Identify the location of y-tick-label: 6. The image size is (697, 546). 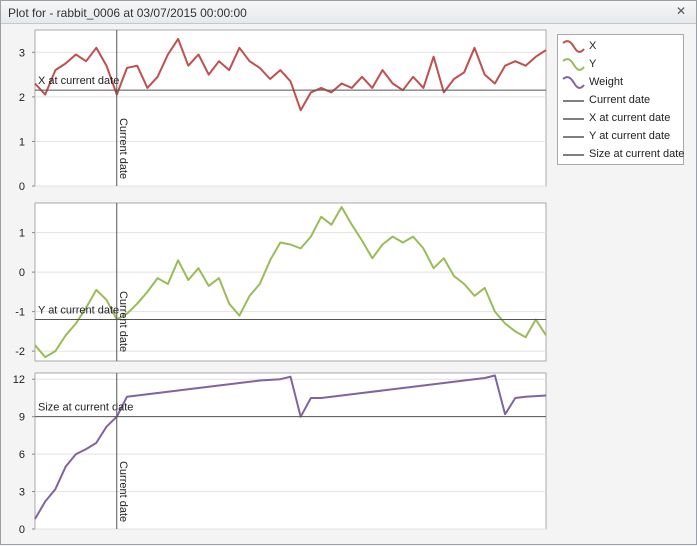
(22, 455).